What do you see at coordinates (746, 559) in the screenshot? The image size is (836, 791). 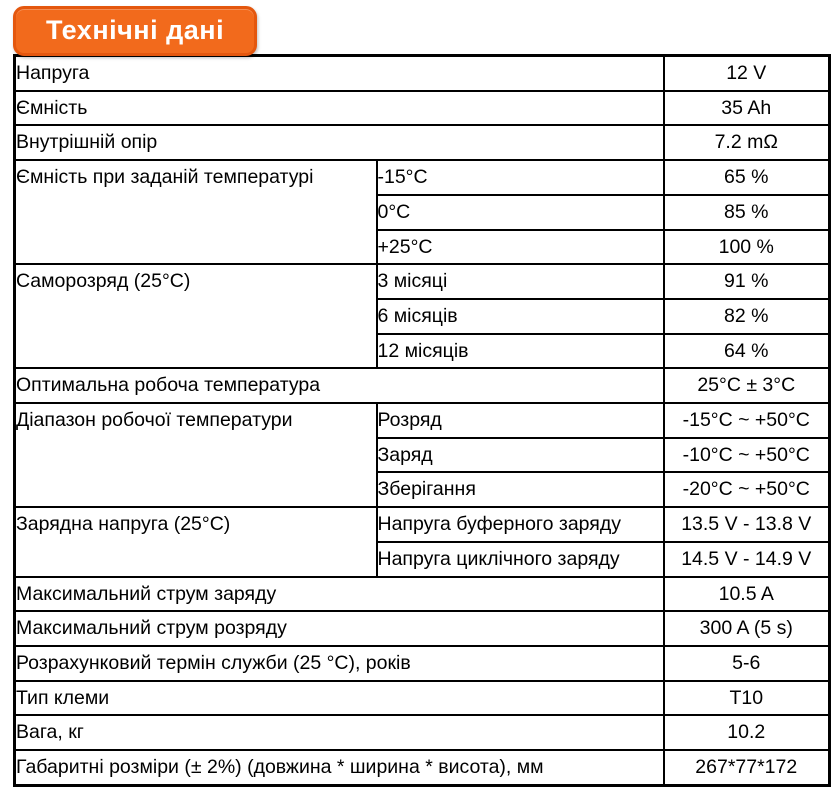 I see `spec-value: 14.5 V - 14.9 V` at bounding box center [746, 559].